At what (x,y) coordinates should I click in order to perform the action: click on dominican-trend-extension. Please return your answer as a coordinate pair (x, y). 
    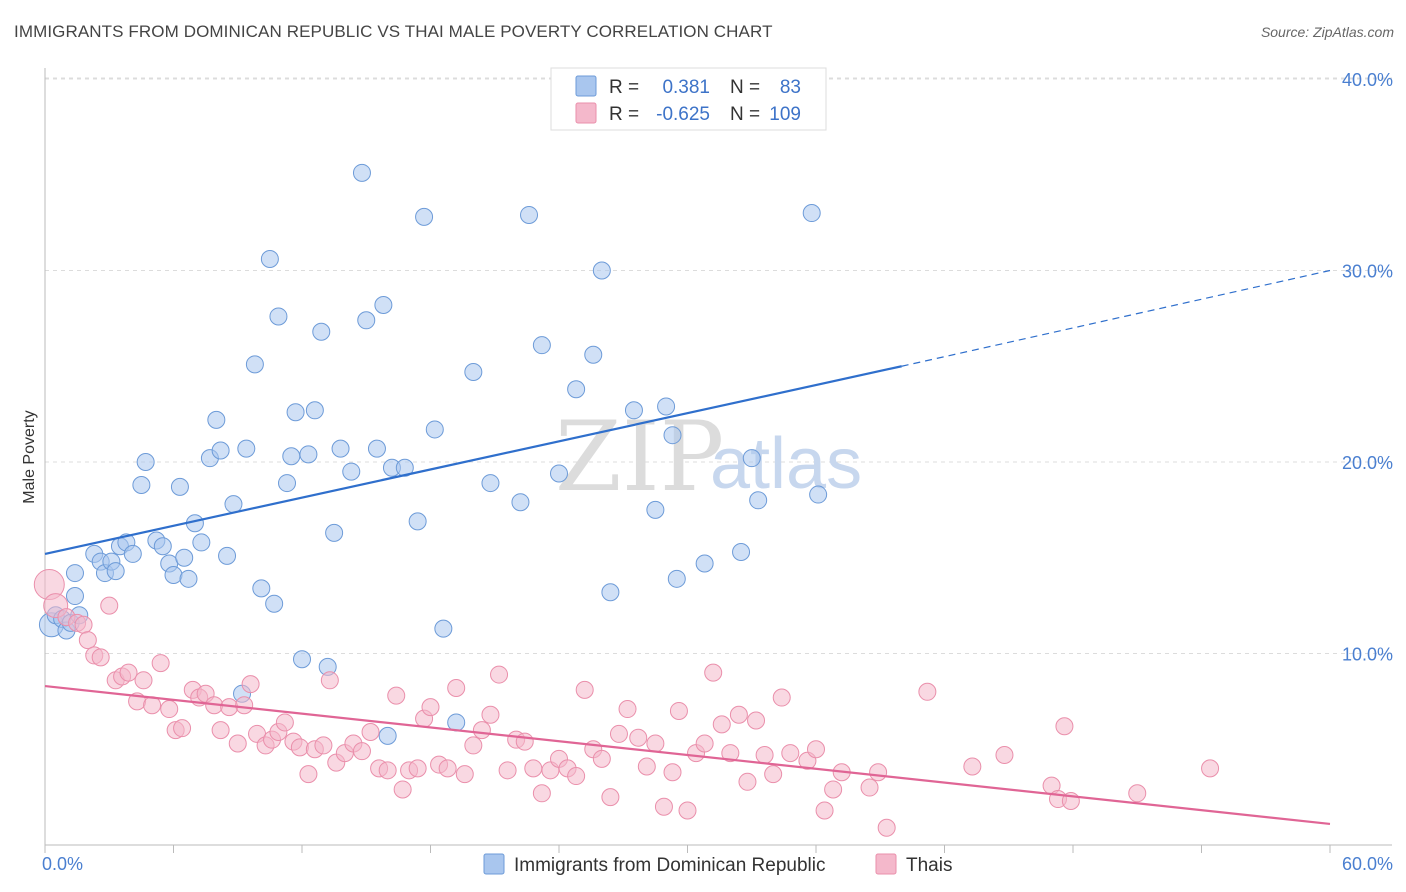
    Looking at the image, I should click on (1116, 318).